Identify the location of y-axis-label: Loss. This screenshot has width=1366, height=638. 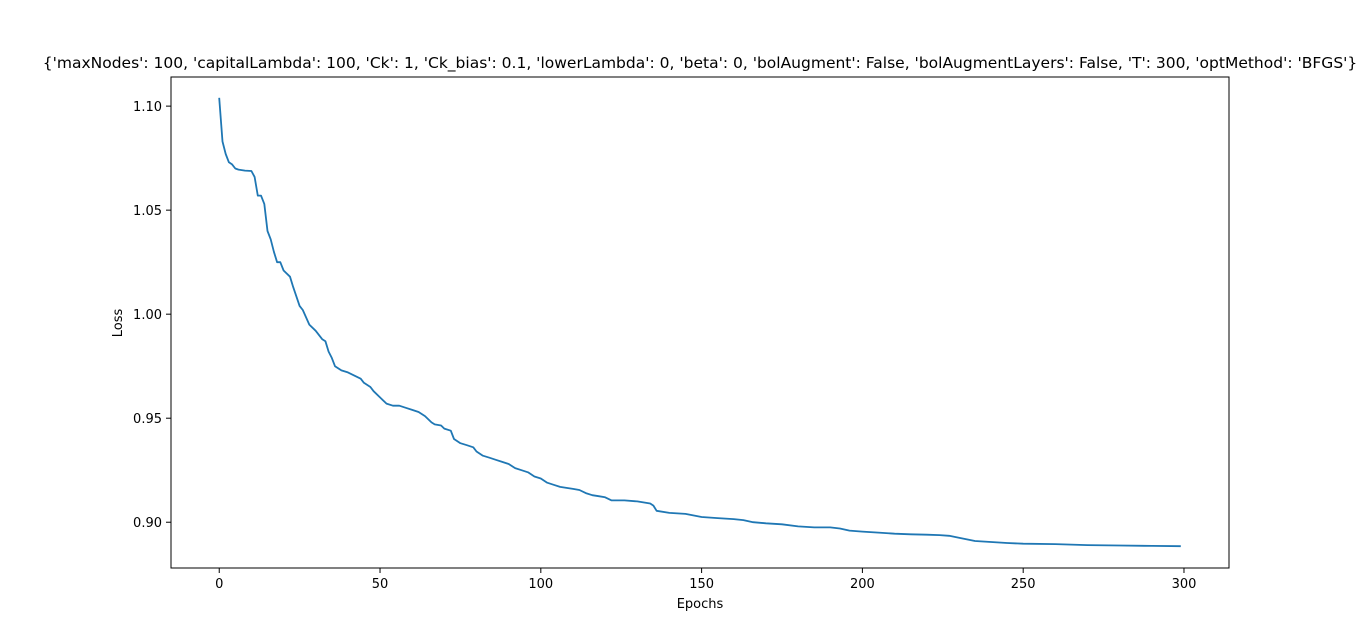
(118, 323).